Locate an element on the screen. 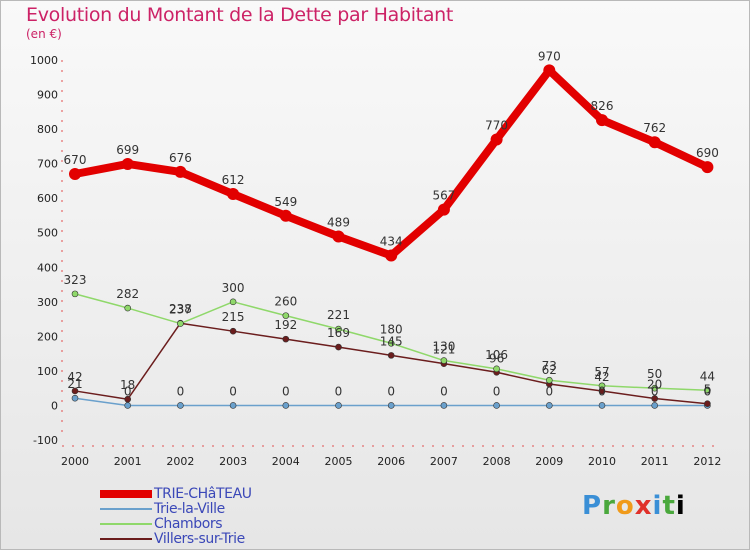 The image size is (750, 550). data-label: 18 is located at coordinates (127, 385).